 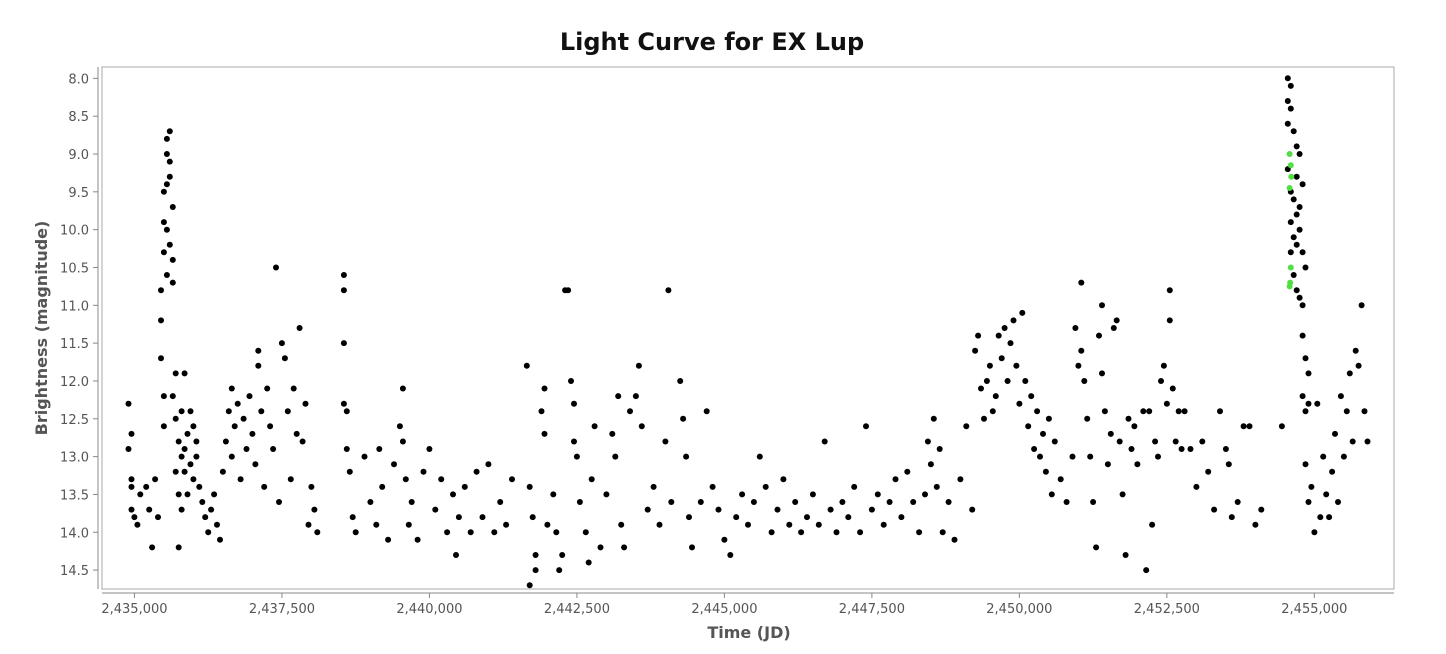 I want to click on y-tick-label: 9.0, so click(x=78, y=155).